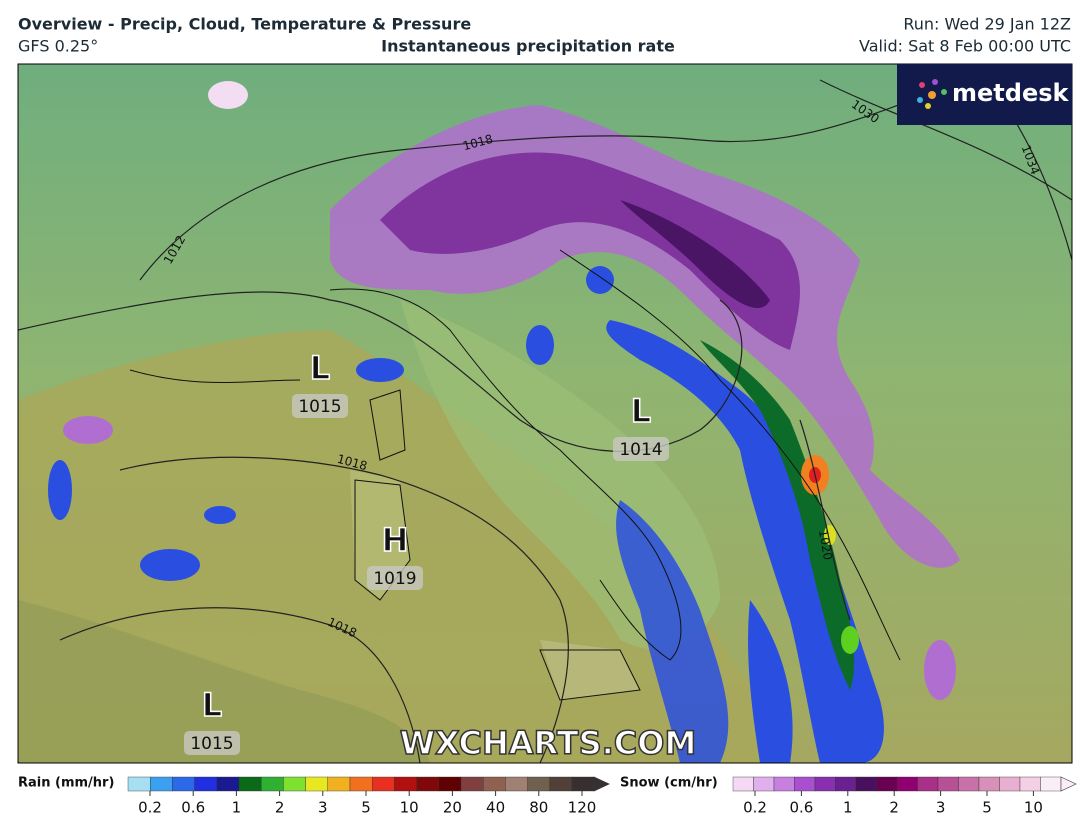 This screenshot has width=1089, height=835. I want to click on pressure-value: 1014, so click(640, 450).